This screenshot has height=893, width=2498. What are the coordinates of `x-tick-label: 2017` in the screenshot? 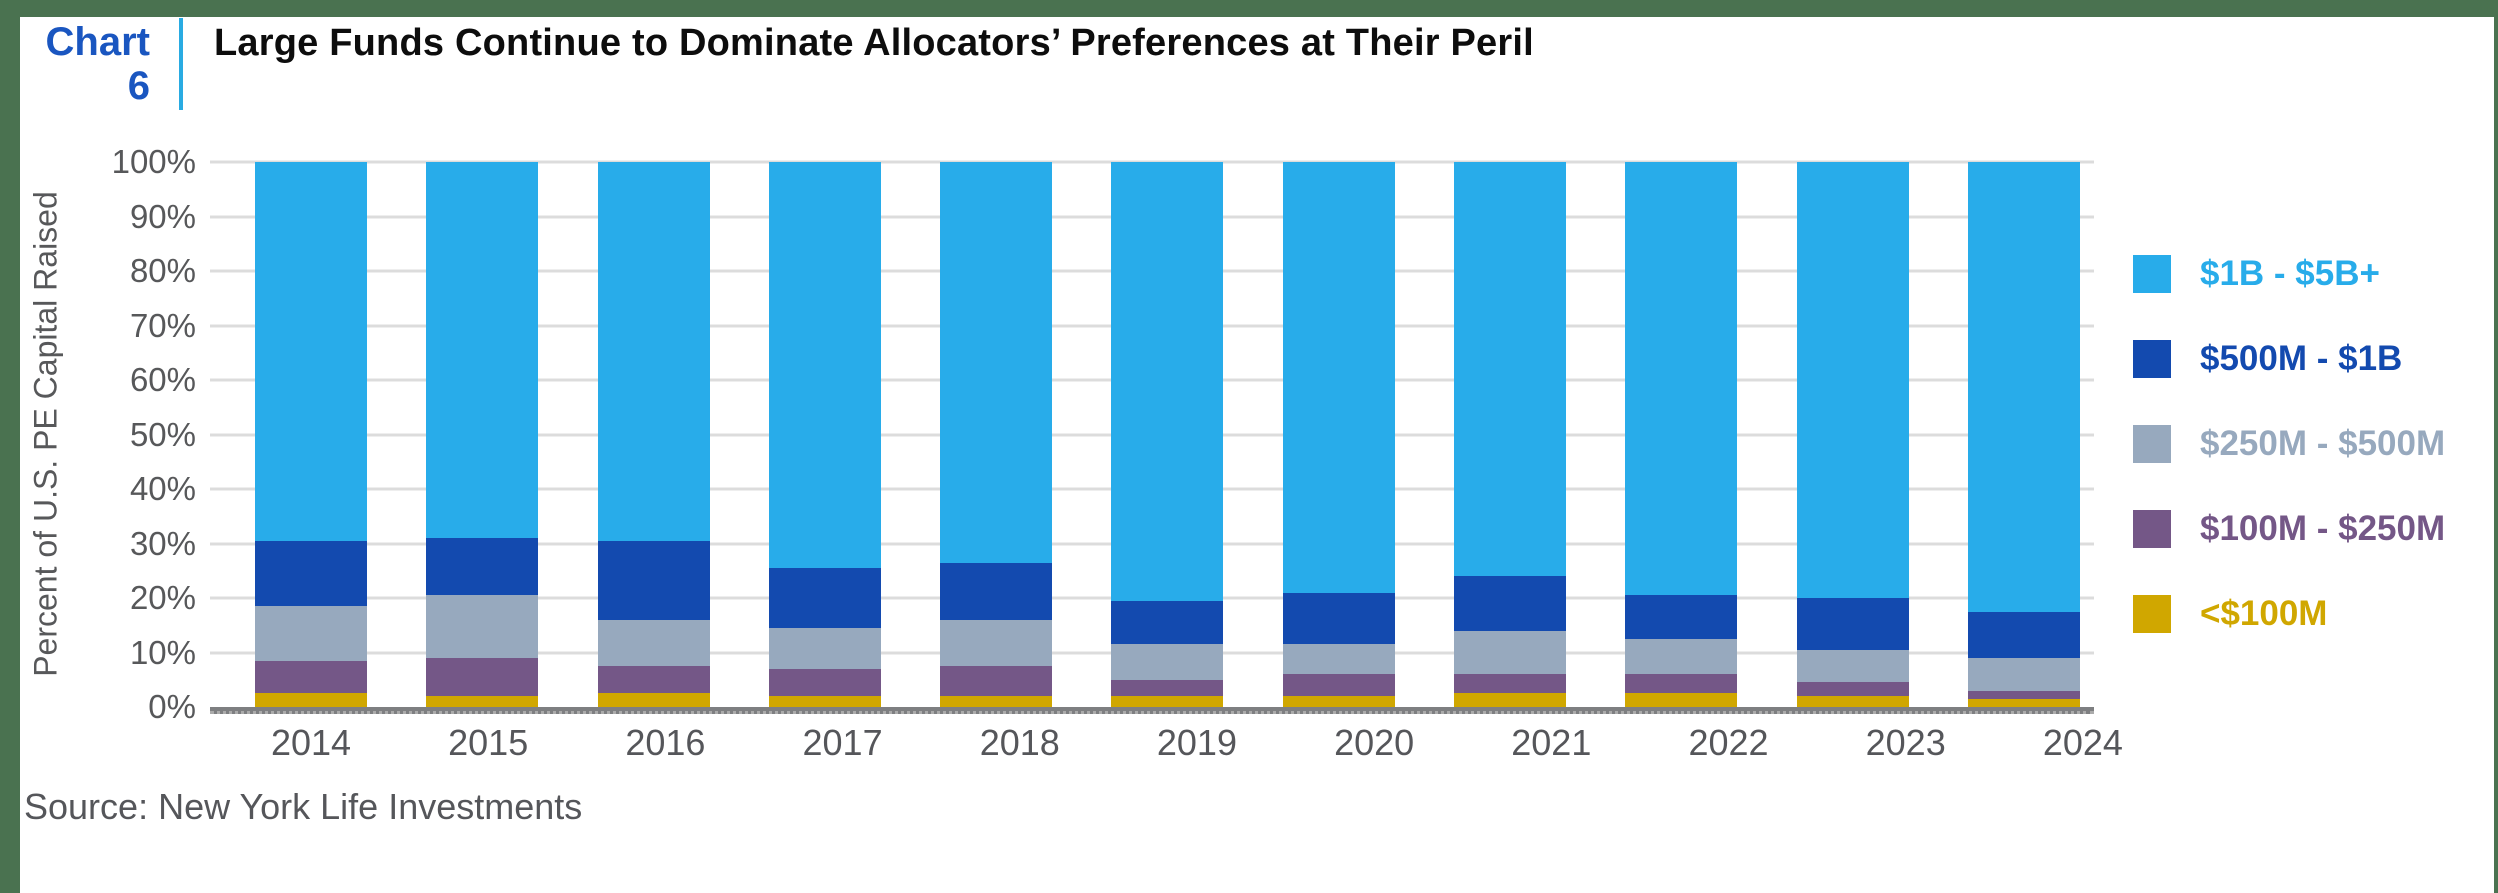 It's located at (842, 742).